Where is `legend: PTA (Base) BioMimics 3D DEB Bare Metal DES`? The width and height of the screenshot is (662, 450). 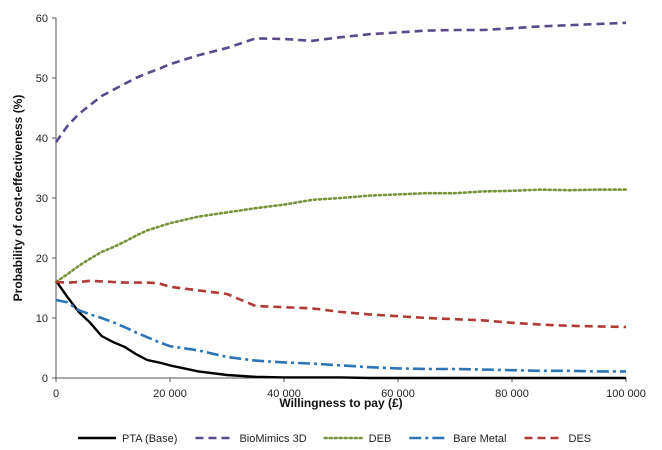 legend: PTA (Base) BioMimics 3D DEB Bare Metal DES is located at coordinates (334, 439).